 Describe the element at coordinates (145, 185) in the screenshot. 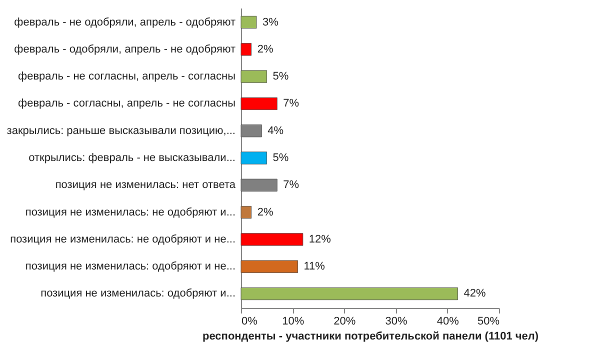

I see `y-tick-label: позиция не изменилась: нет ответа` at that location.